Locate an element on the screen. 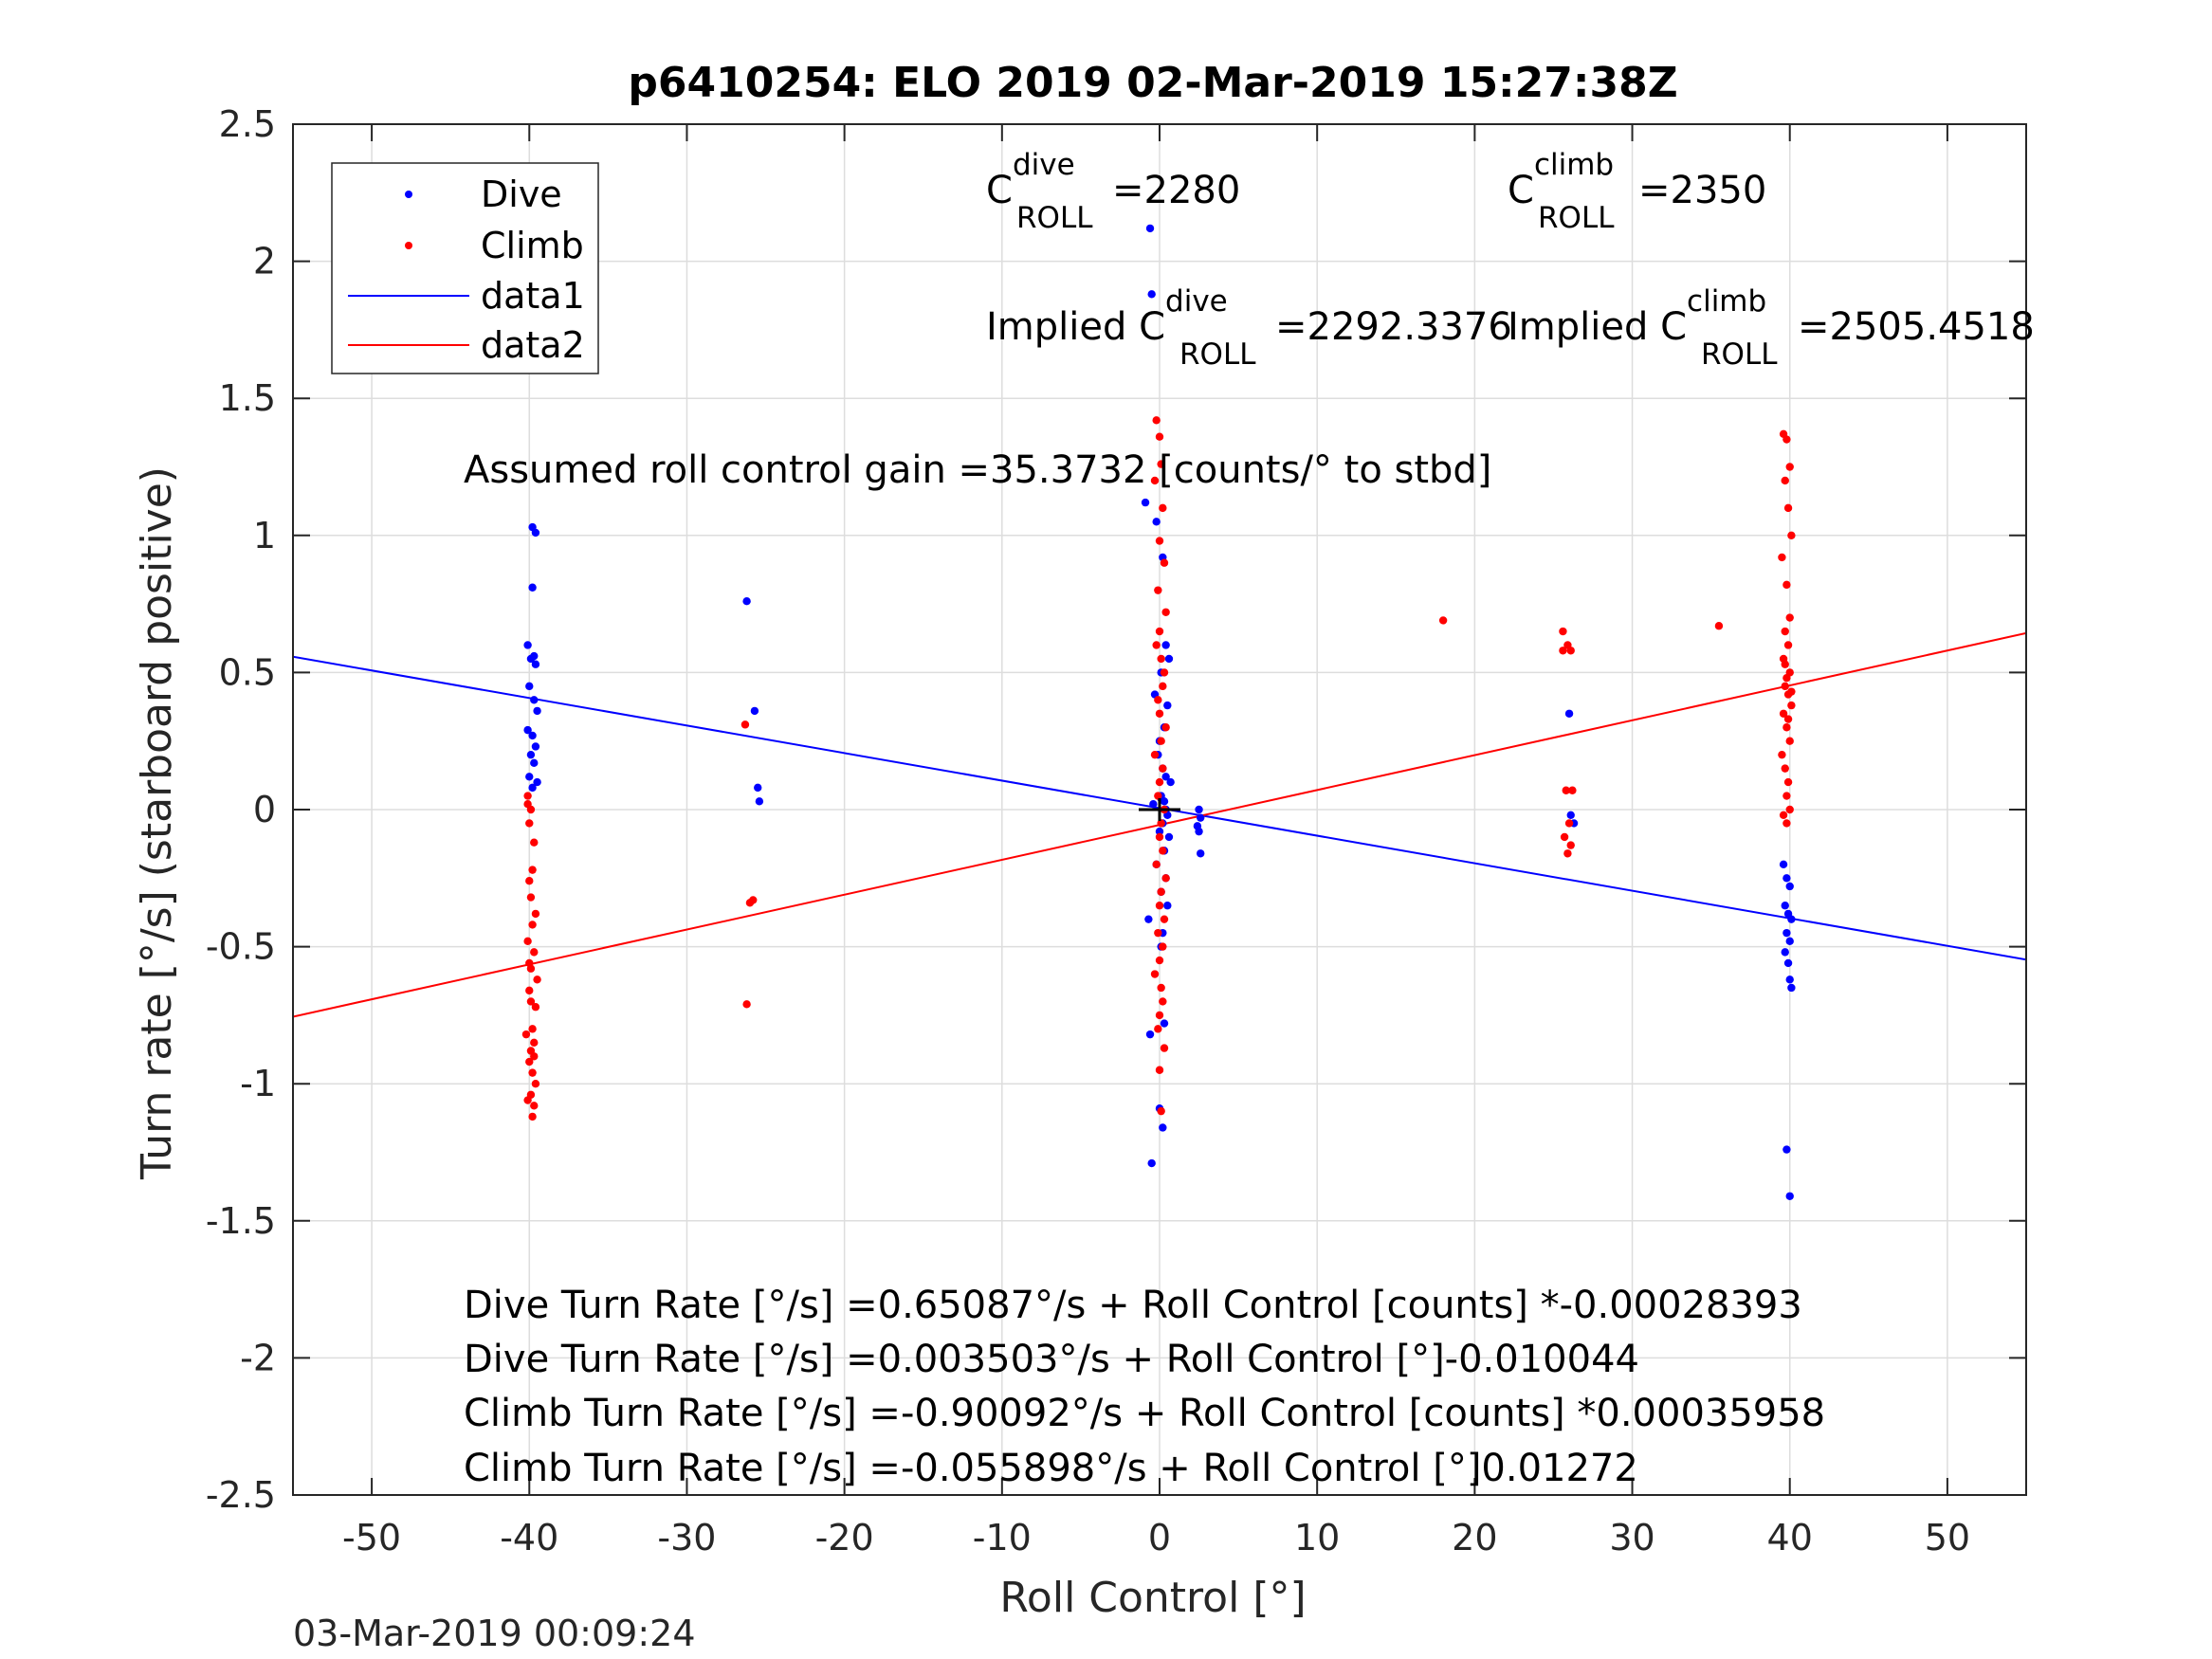 The image size is (2212, 1659). legend-climb-marker is located at coordinates (408, 245).